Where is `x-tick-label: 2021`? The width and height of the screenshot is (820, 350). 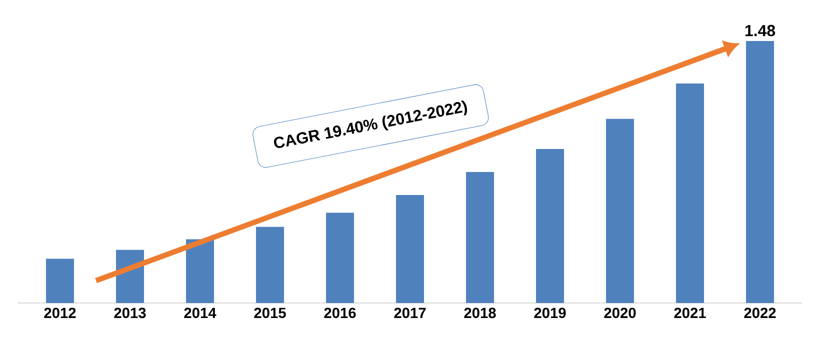
x-tick-label: 2021 is located at coordinates (690, 313).